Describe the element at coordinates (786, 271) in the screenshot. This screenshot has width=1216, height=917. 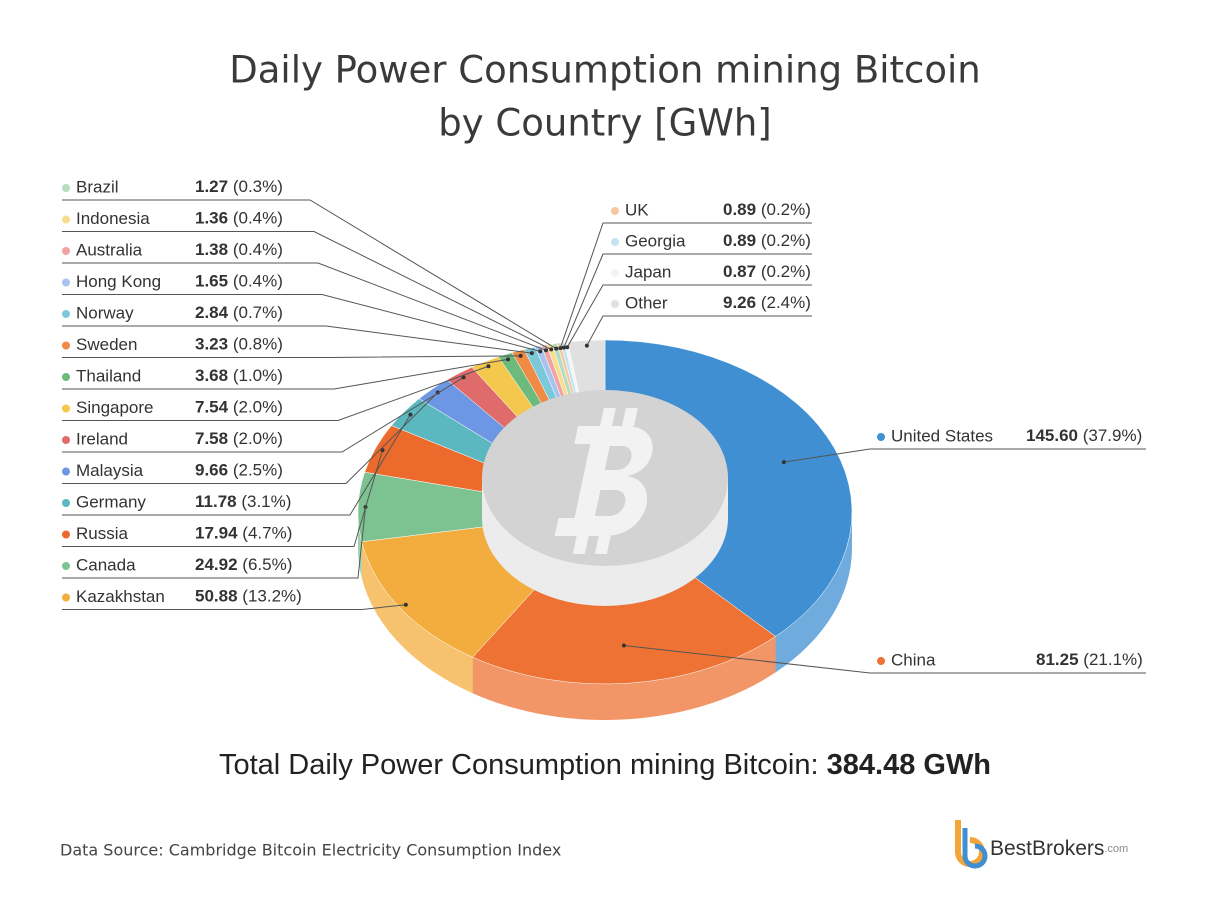
I see `share: (0.2%)` at that location.